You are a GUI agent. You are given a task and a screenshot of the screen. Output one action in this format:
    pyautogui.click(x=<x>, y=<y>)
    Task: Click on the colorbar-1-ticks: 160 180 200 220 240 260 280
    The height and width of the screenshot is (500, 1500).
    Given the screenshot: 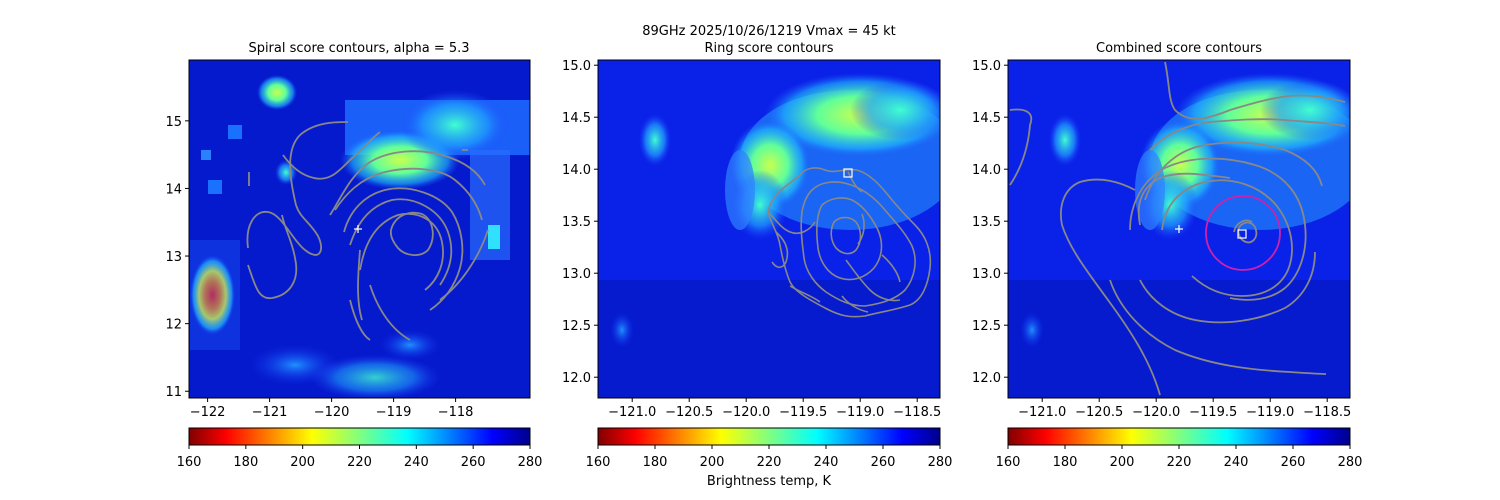 What is the action you would take?
    pyautogui.click(x=360, y=457)
    